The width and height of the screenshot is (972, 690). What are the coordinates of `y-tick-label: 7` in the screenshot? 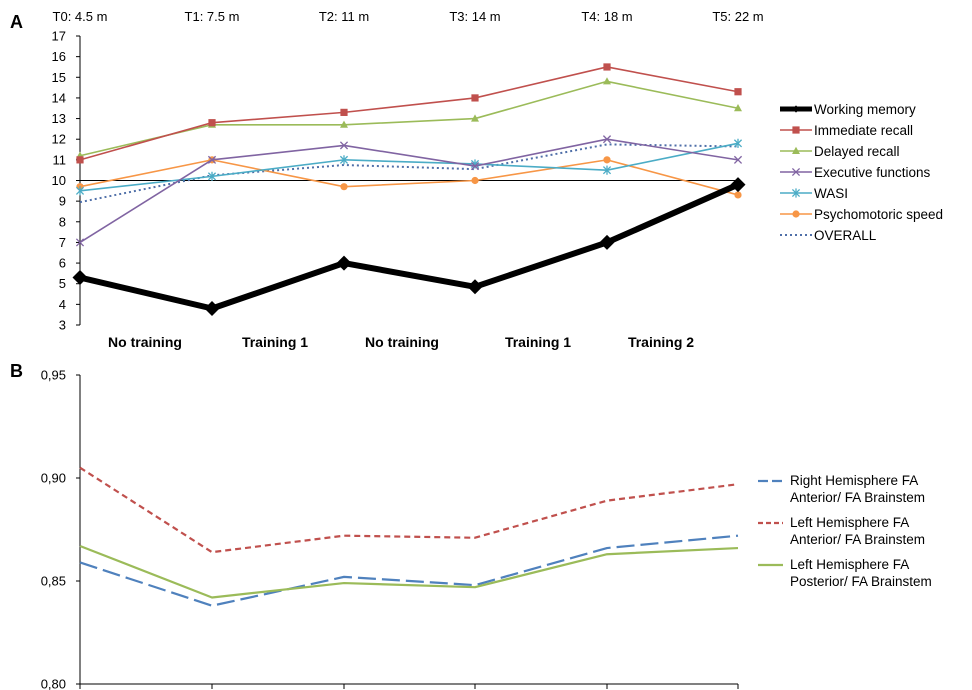 It's located at (62, 242).